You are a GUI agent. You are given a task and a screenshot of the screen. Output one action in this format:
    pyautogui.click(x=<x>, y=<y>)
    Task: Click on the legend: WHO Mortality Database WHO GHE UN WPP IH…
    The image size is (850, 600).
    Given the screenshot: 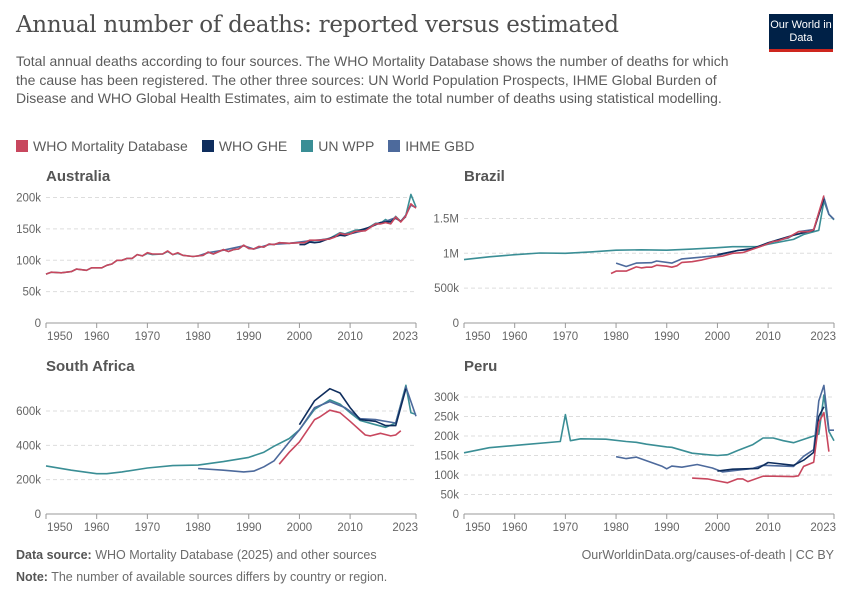 What is the action you would take?
    pyautogui.click(x=245, y=146)
    